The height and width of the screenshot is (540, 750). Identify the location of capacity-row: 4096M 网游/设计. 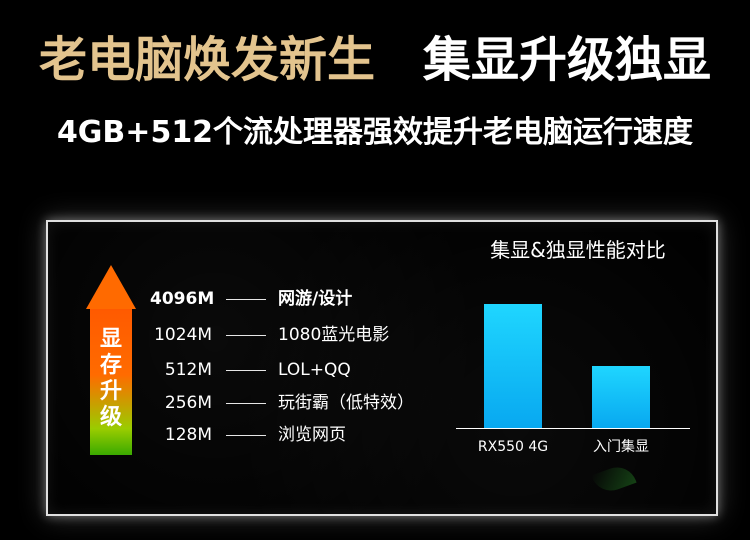
(251, 299).